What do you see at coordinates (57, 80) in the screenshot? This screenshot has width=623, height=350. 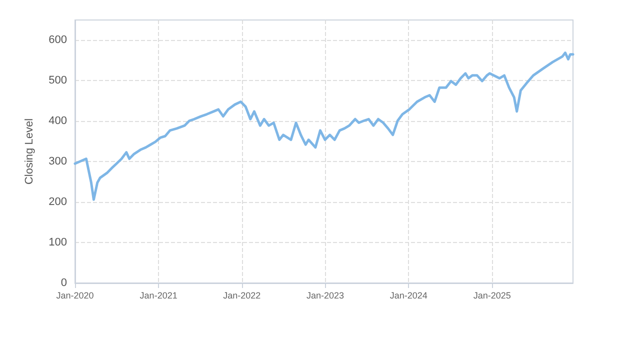 I see `y-tick-label: 500` at bounding box center [57, 80].